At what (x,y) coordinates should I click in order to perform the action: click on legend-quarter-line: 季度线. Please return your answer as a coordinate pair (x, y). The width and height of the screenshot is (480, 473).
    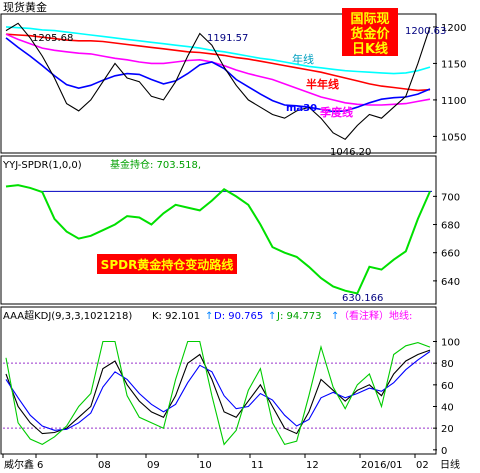
    Looking at the image, I should click on (336, 112).